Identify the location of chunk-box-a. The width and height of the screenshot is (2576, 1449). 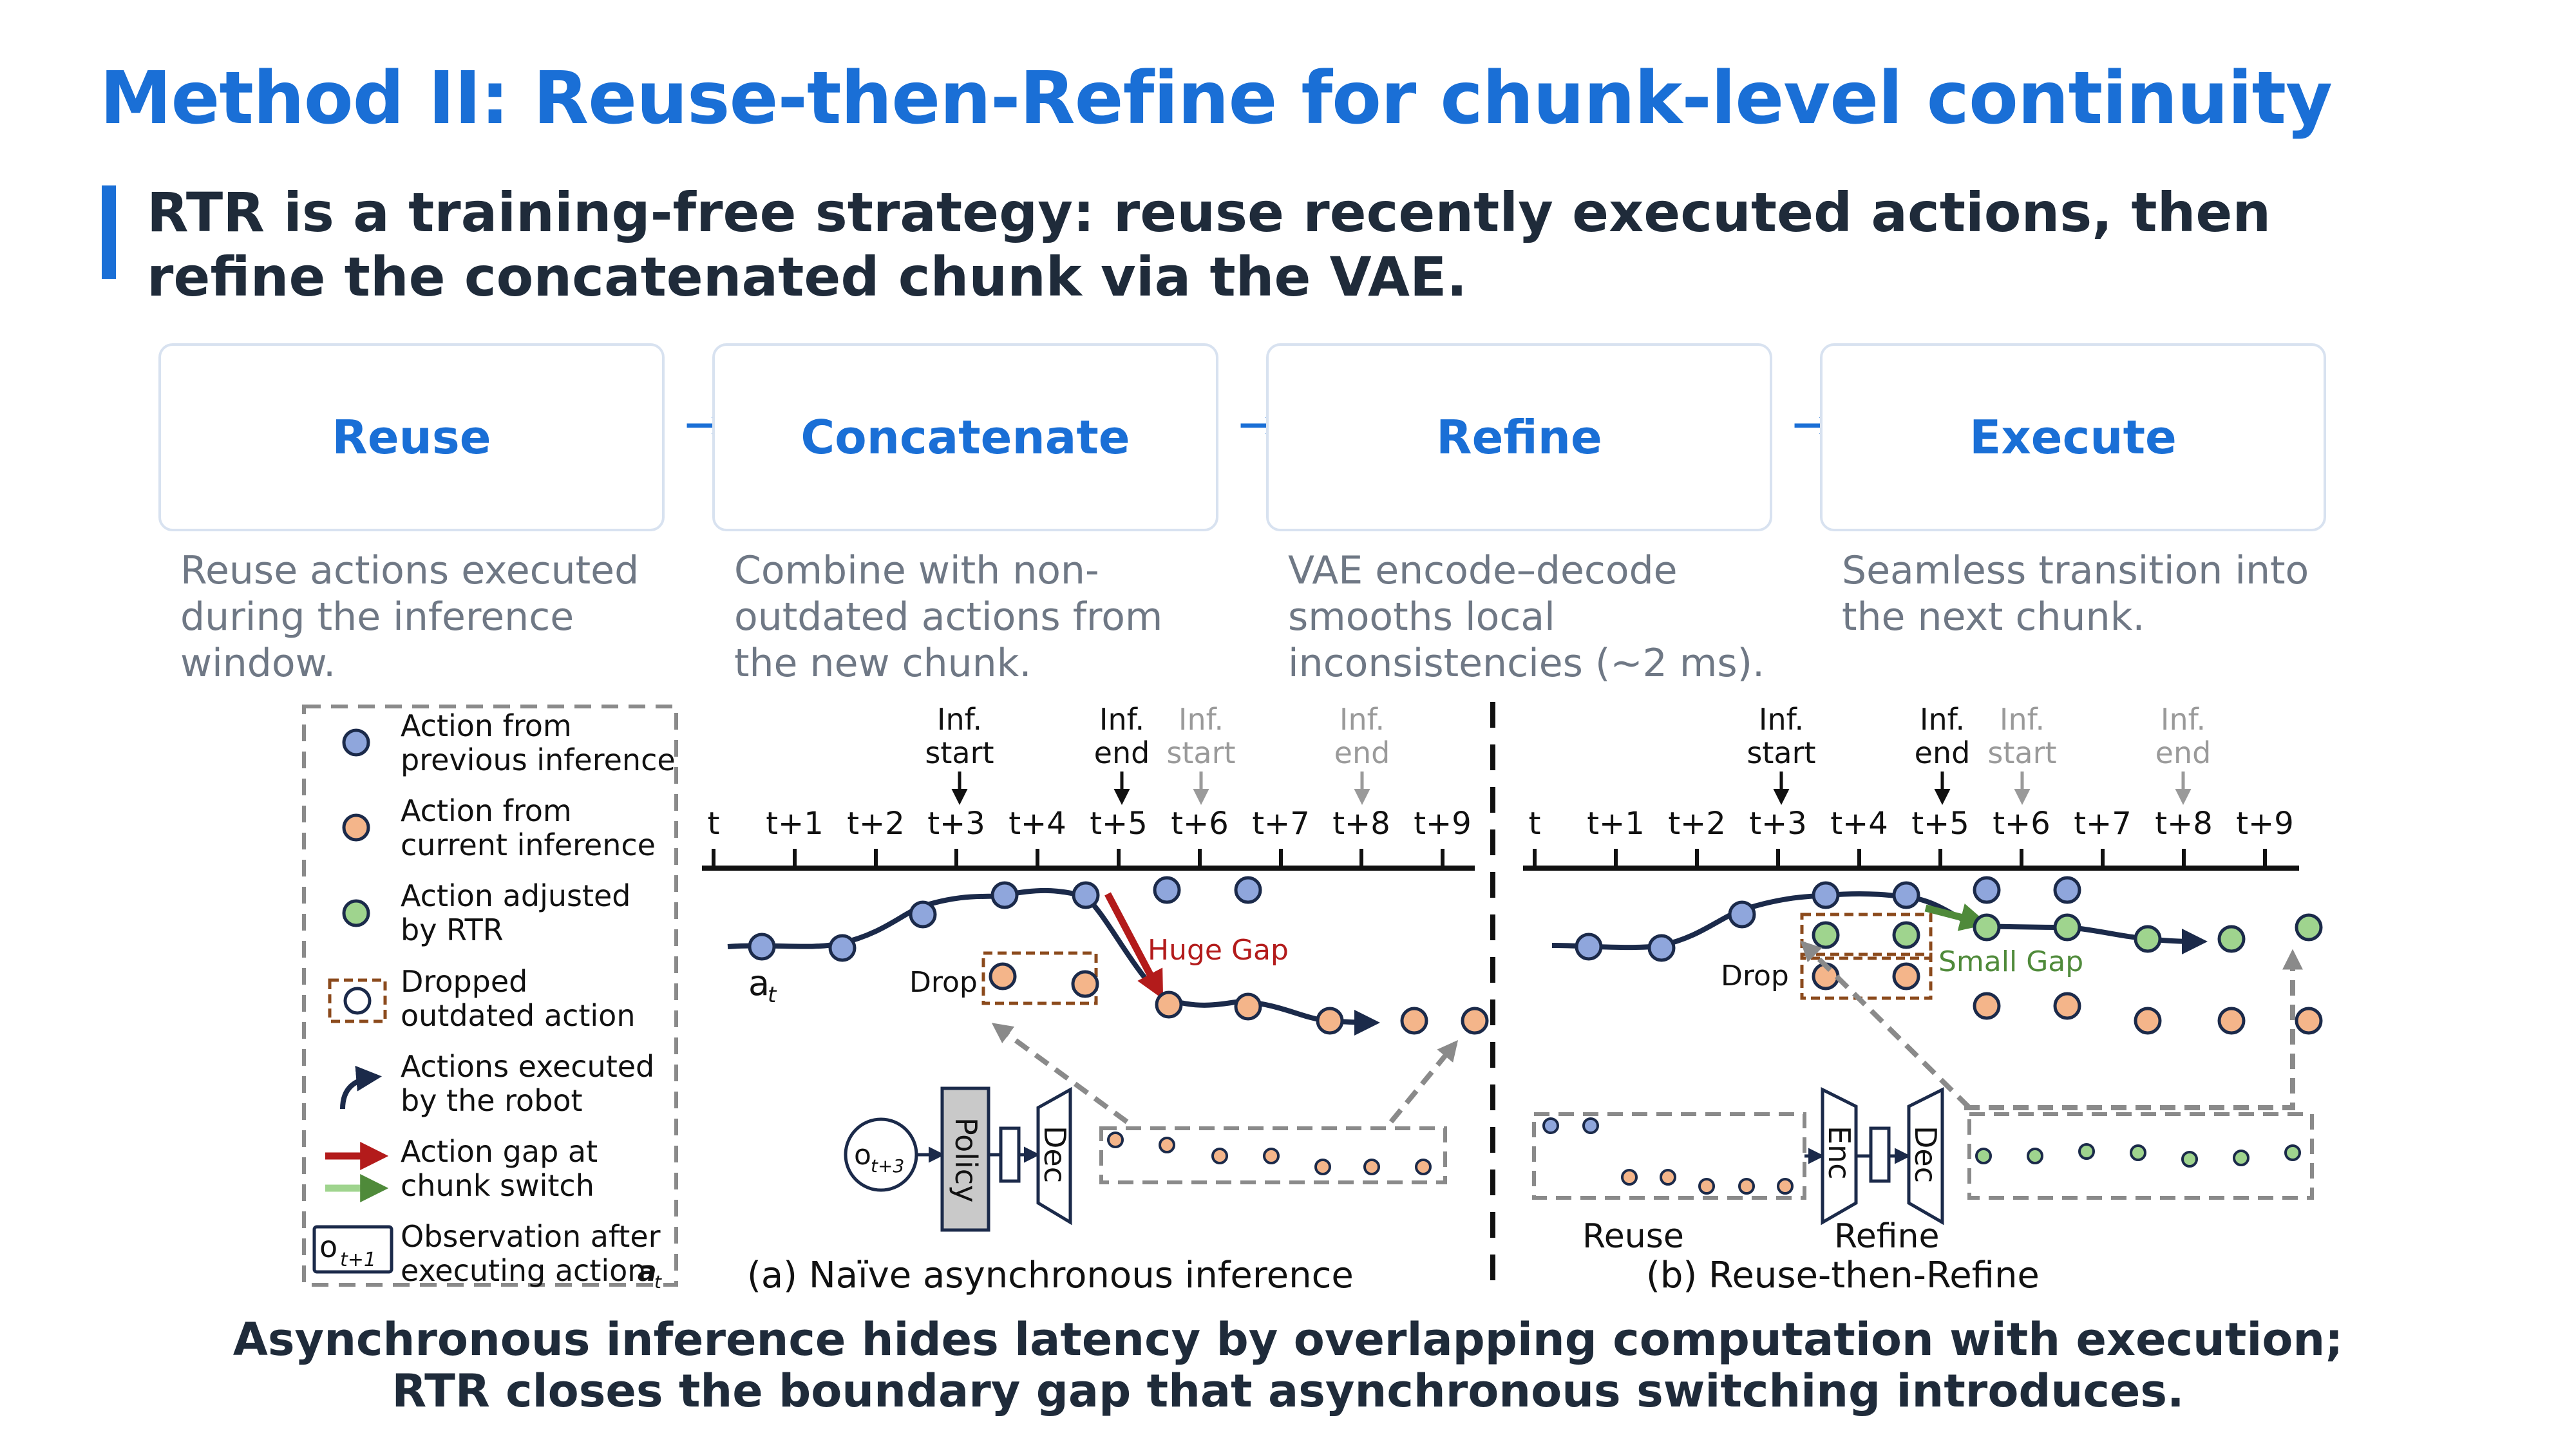
(1273, 1155).